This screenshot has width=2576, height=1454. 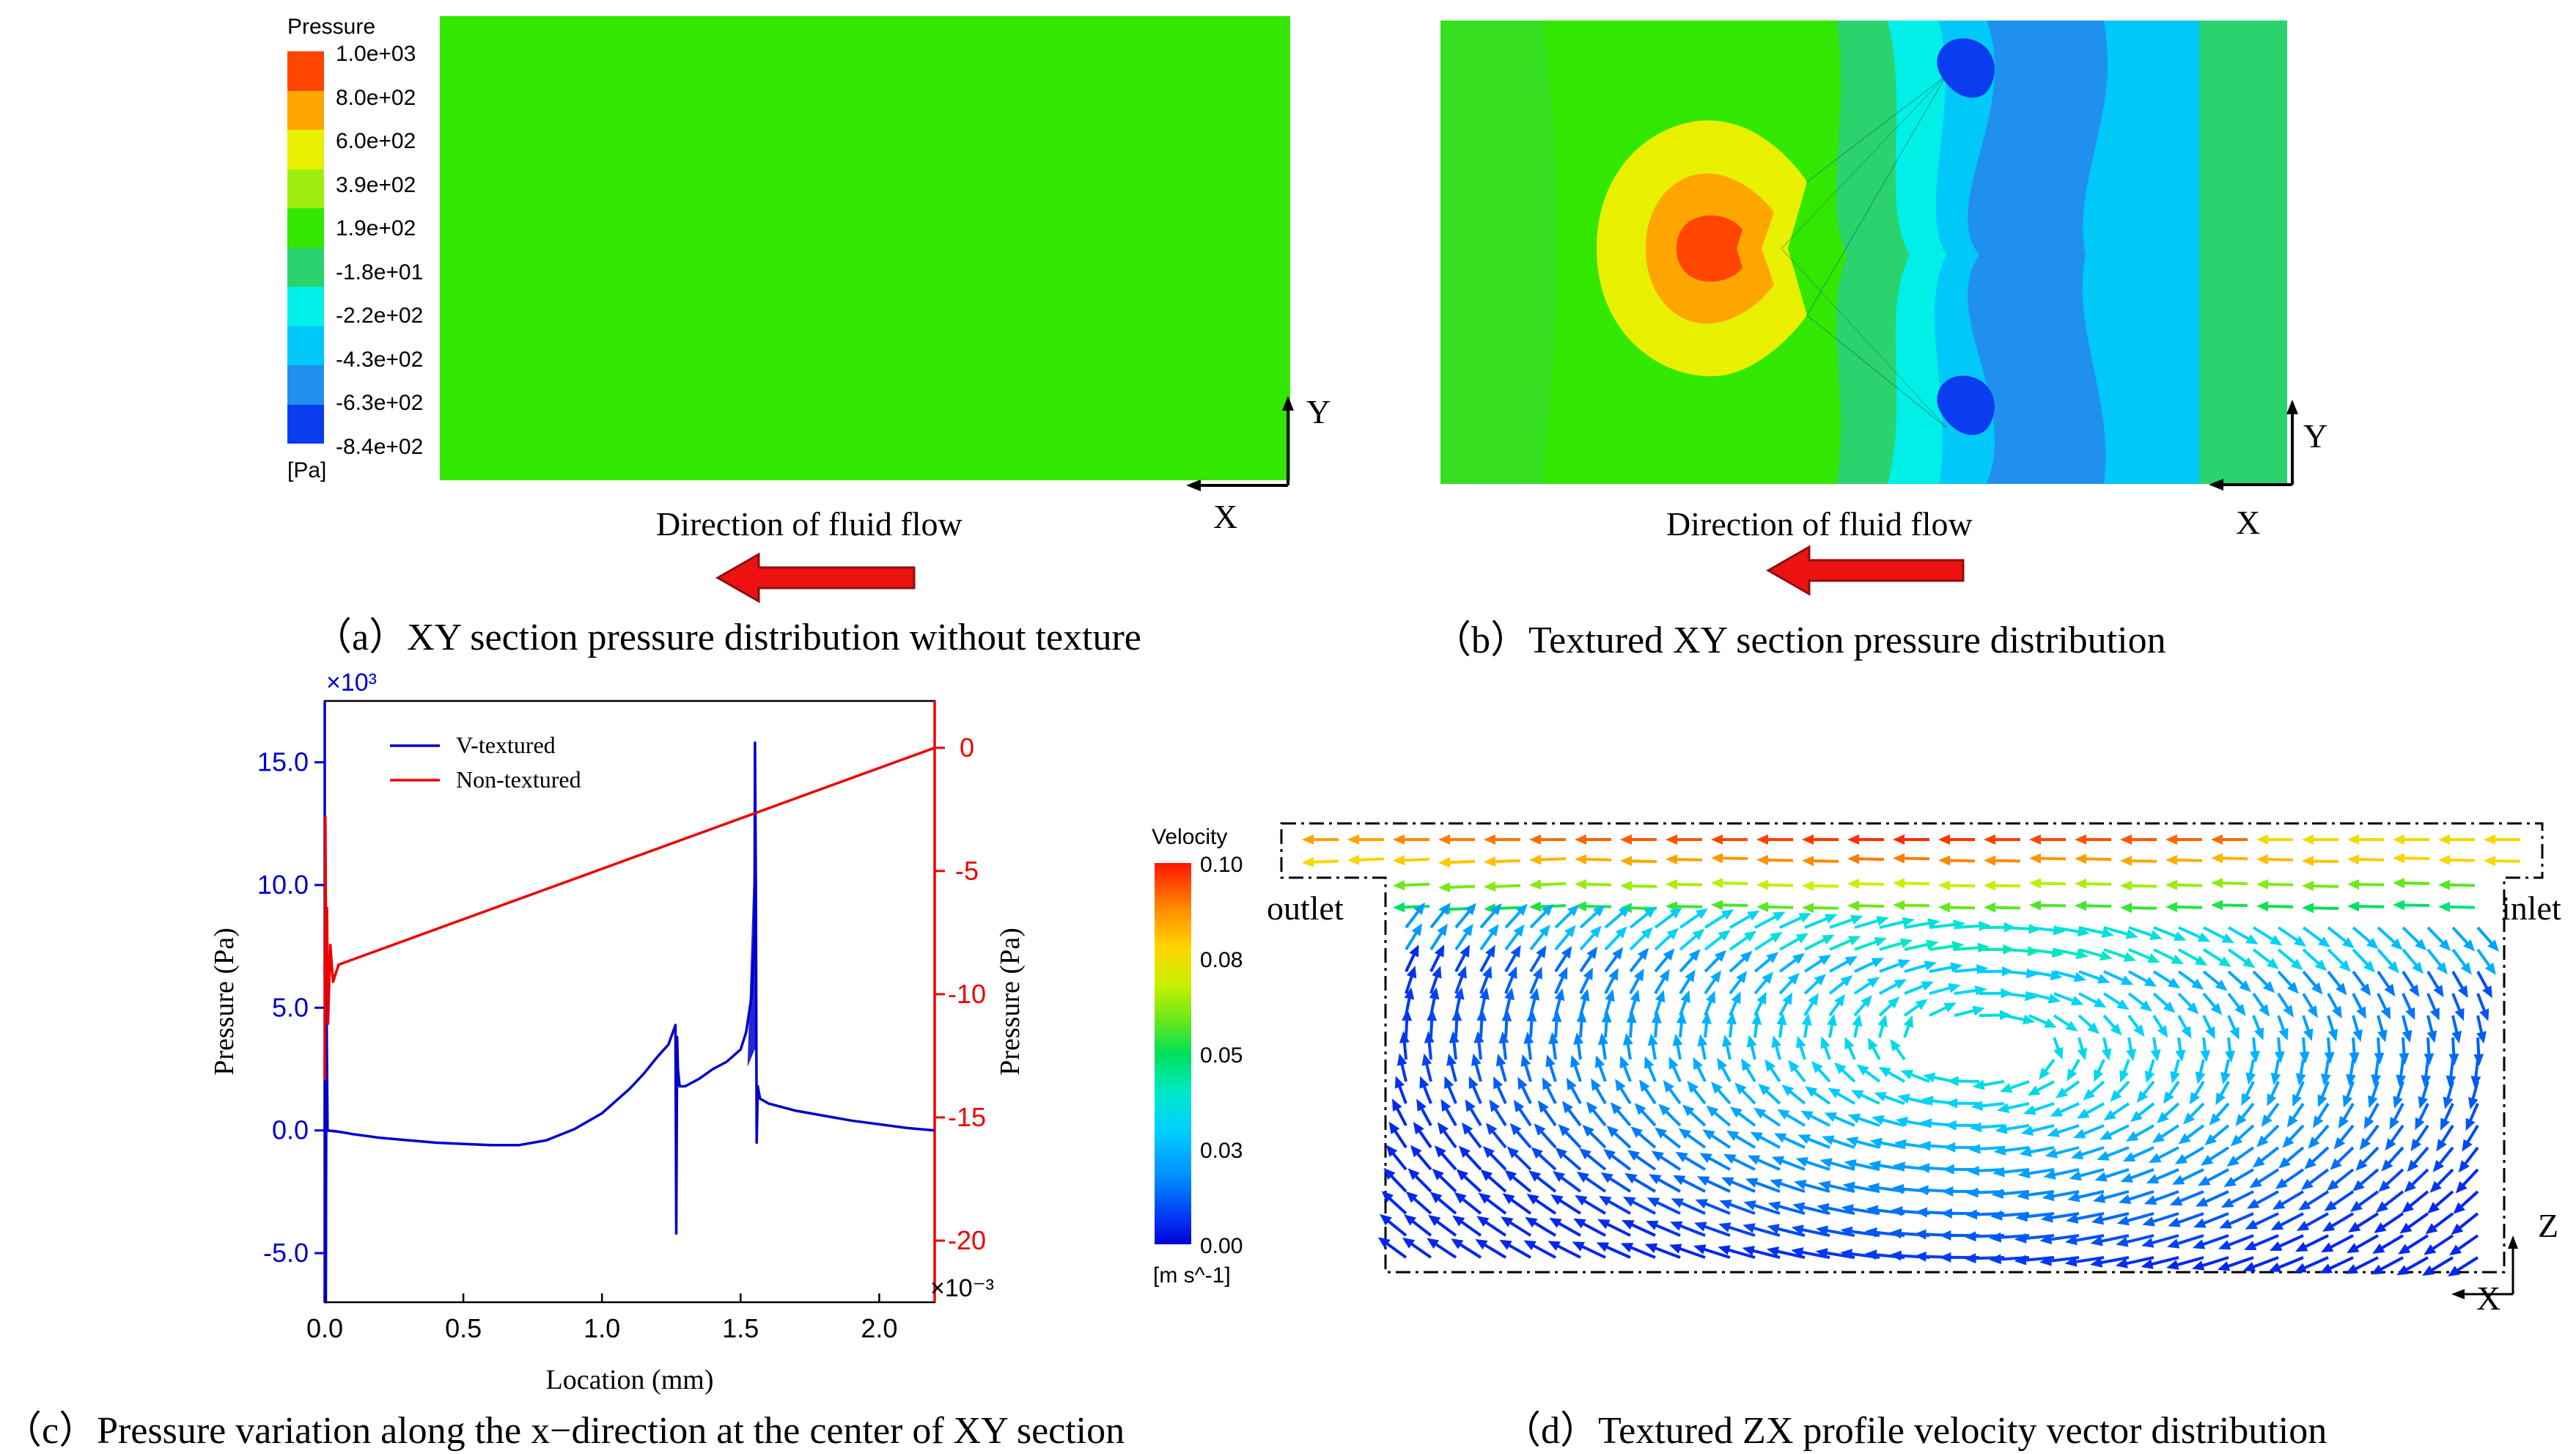 I want to click on x-tick-label: 1.5, so click(x=740, y=1328).